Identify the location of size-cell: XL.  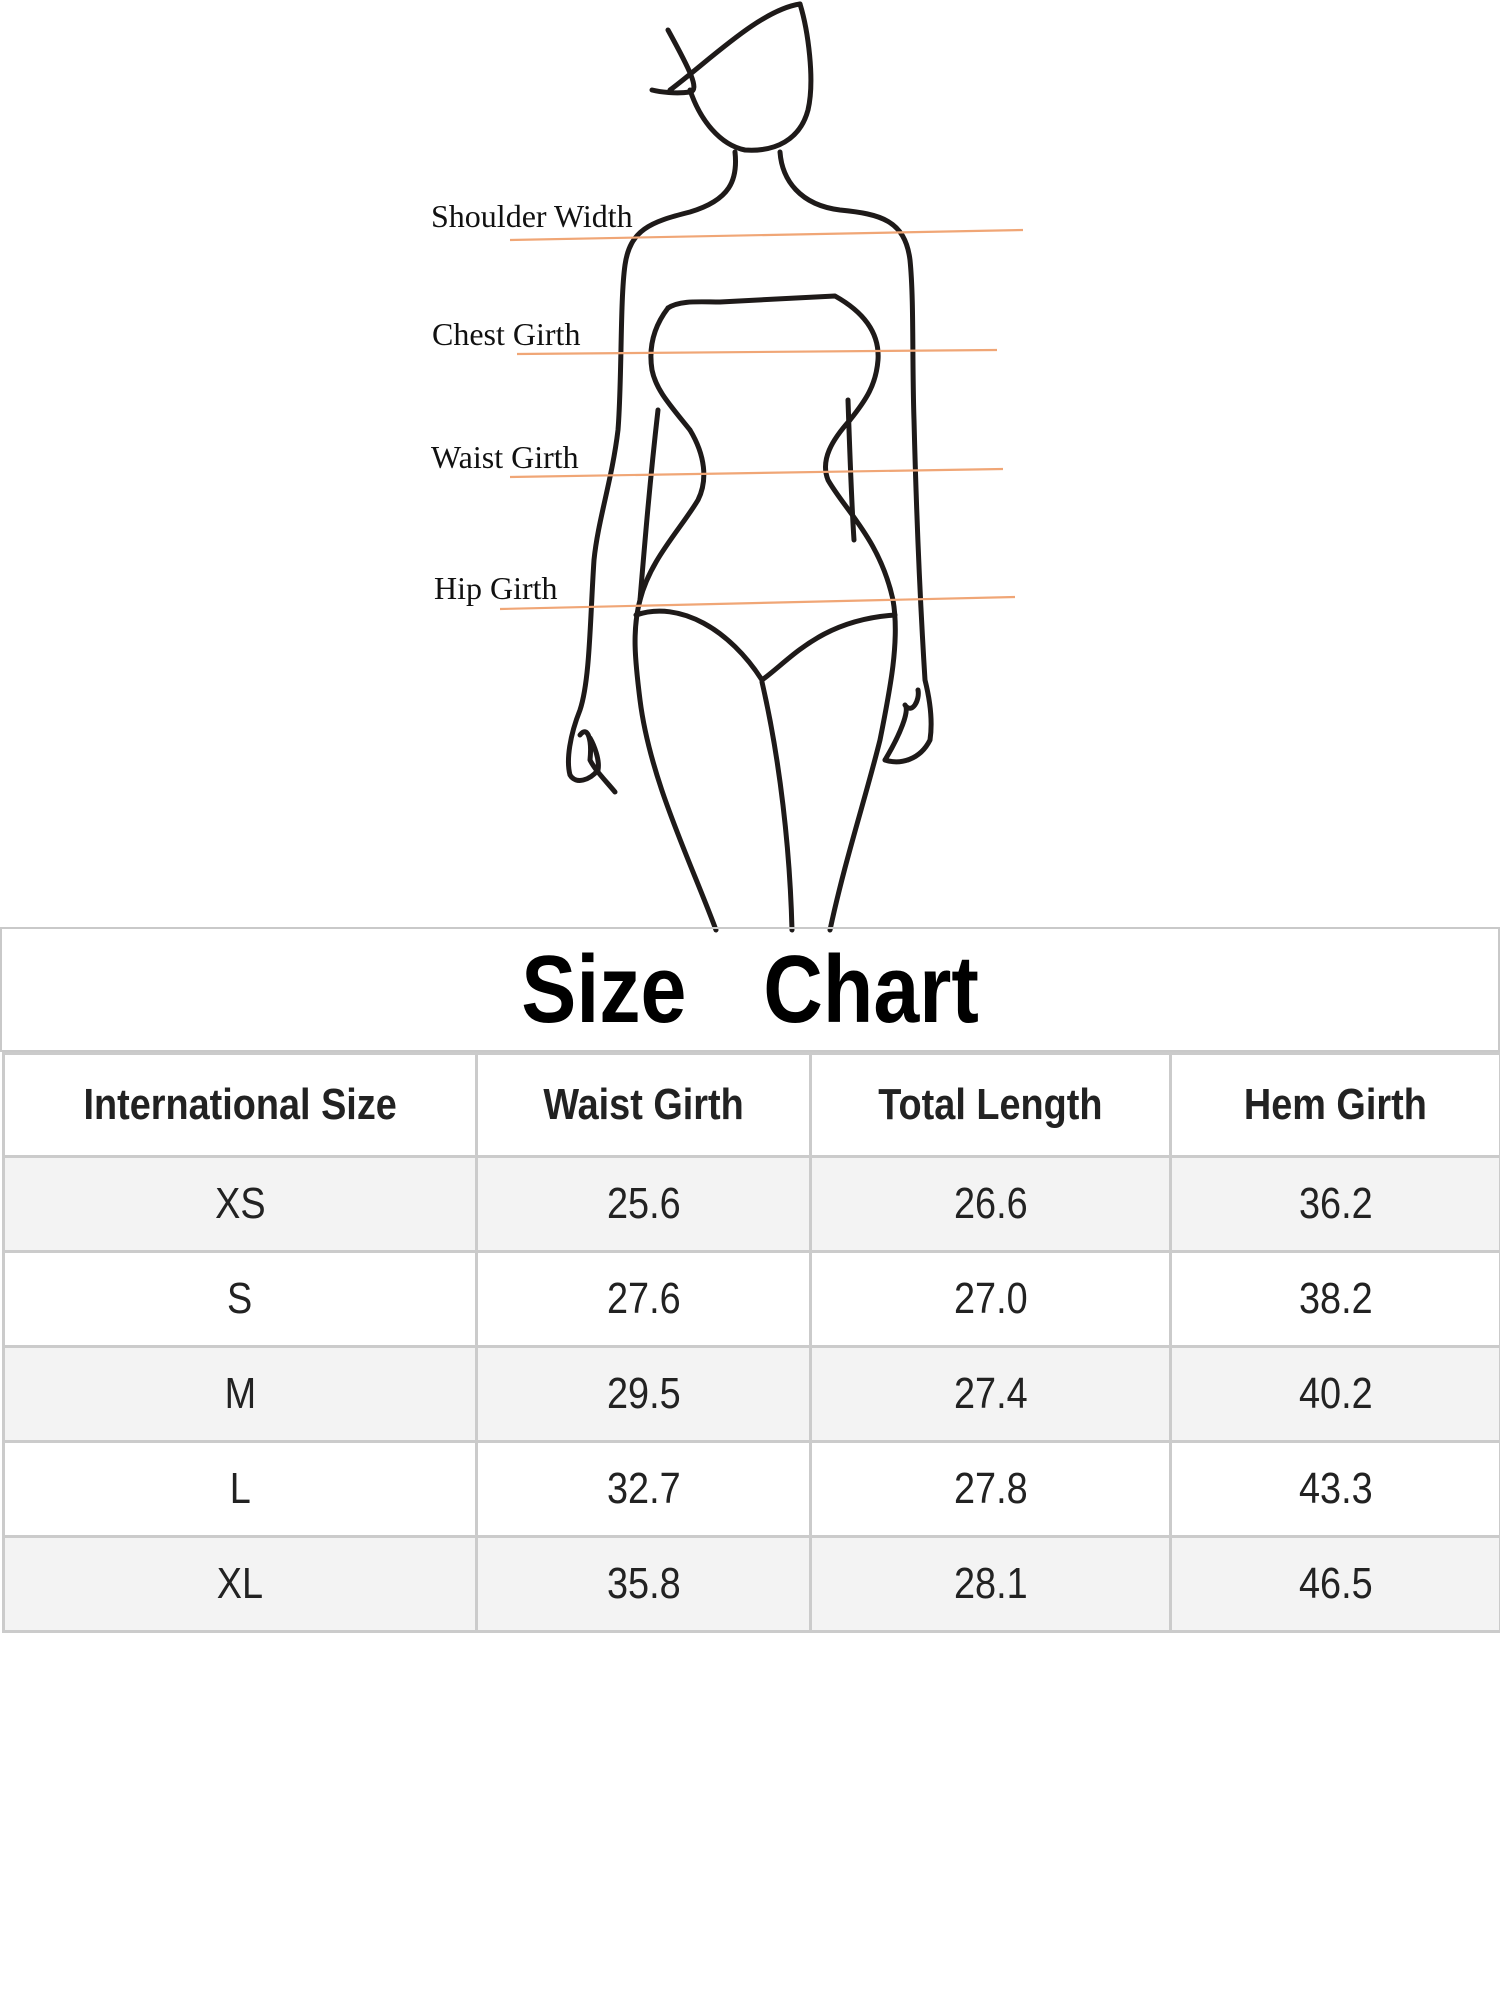
(240, 1584).